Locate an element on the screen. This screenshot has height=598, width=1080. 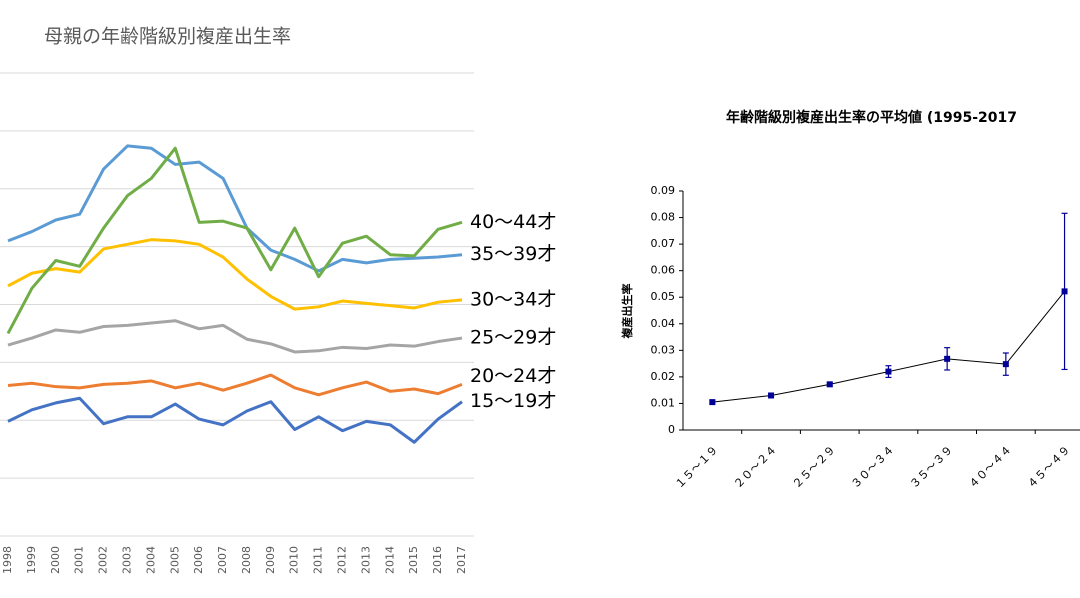
x-tick-label: １５～１９ is located at coordinates (697, 467).